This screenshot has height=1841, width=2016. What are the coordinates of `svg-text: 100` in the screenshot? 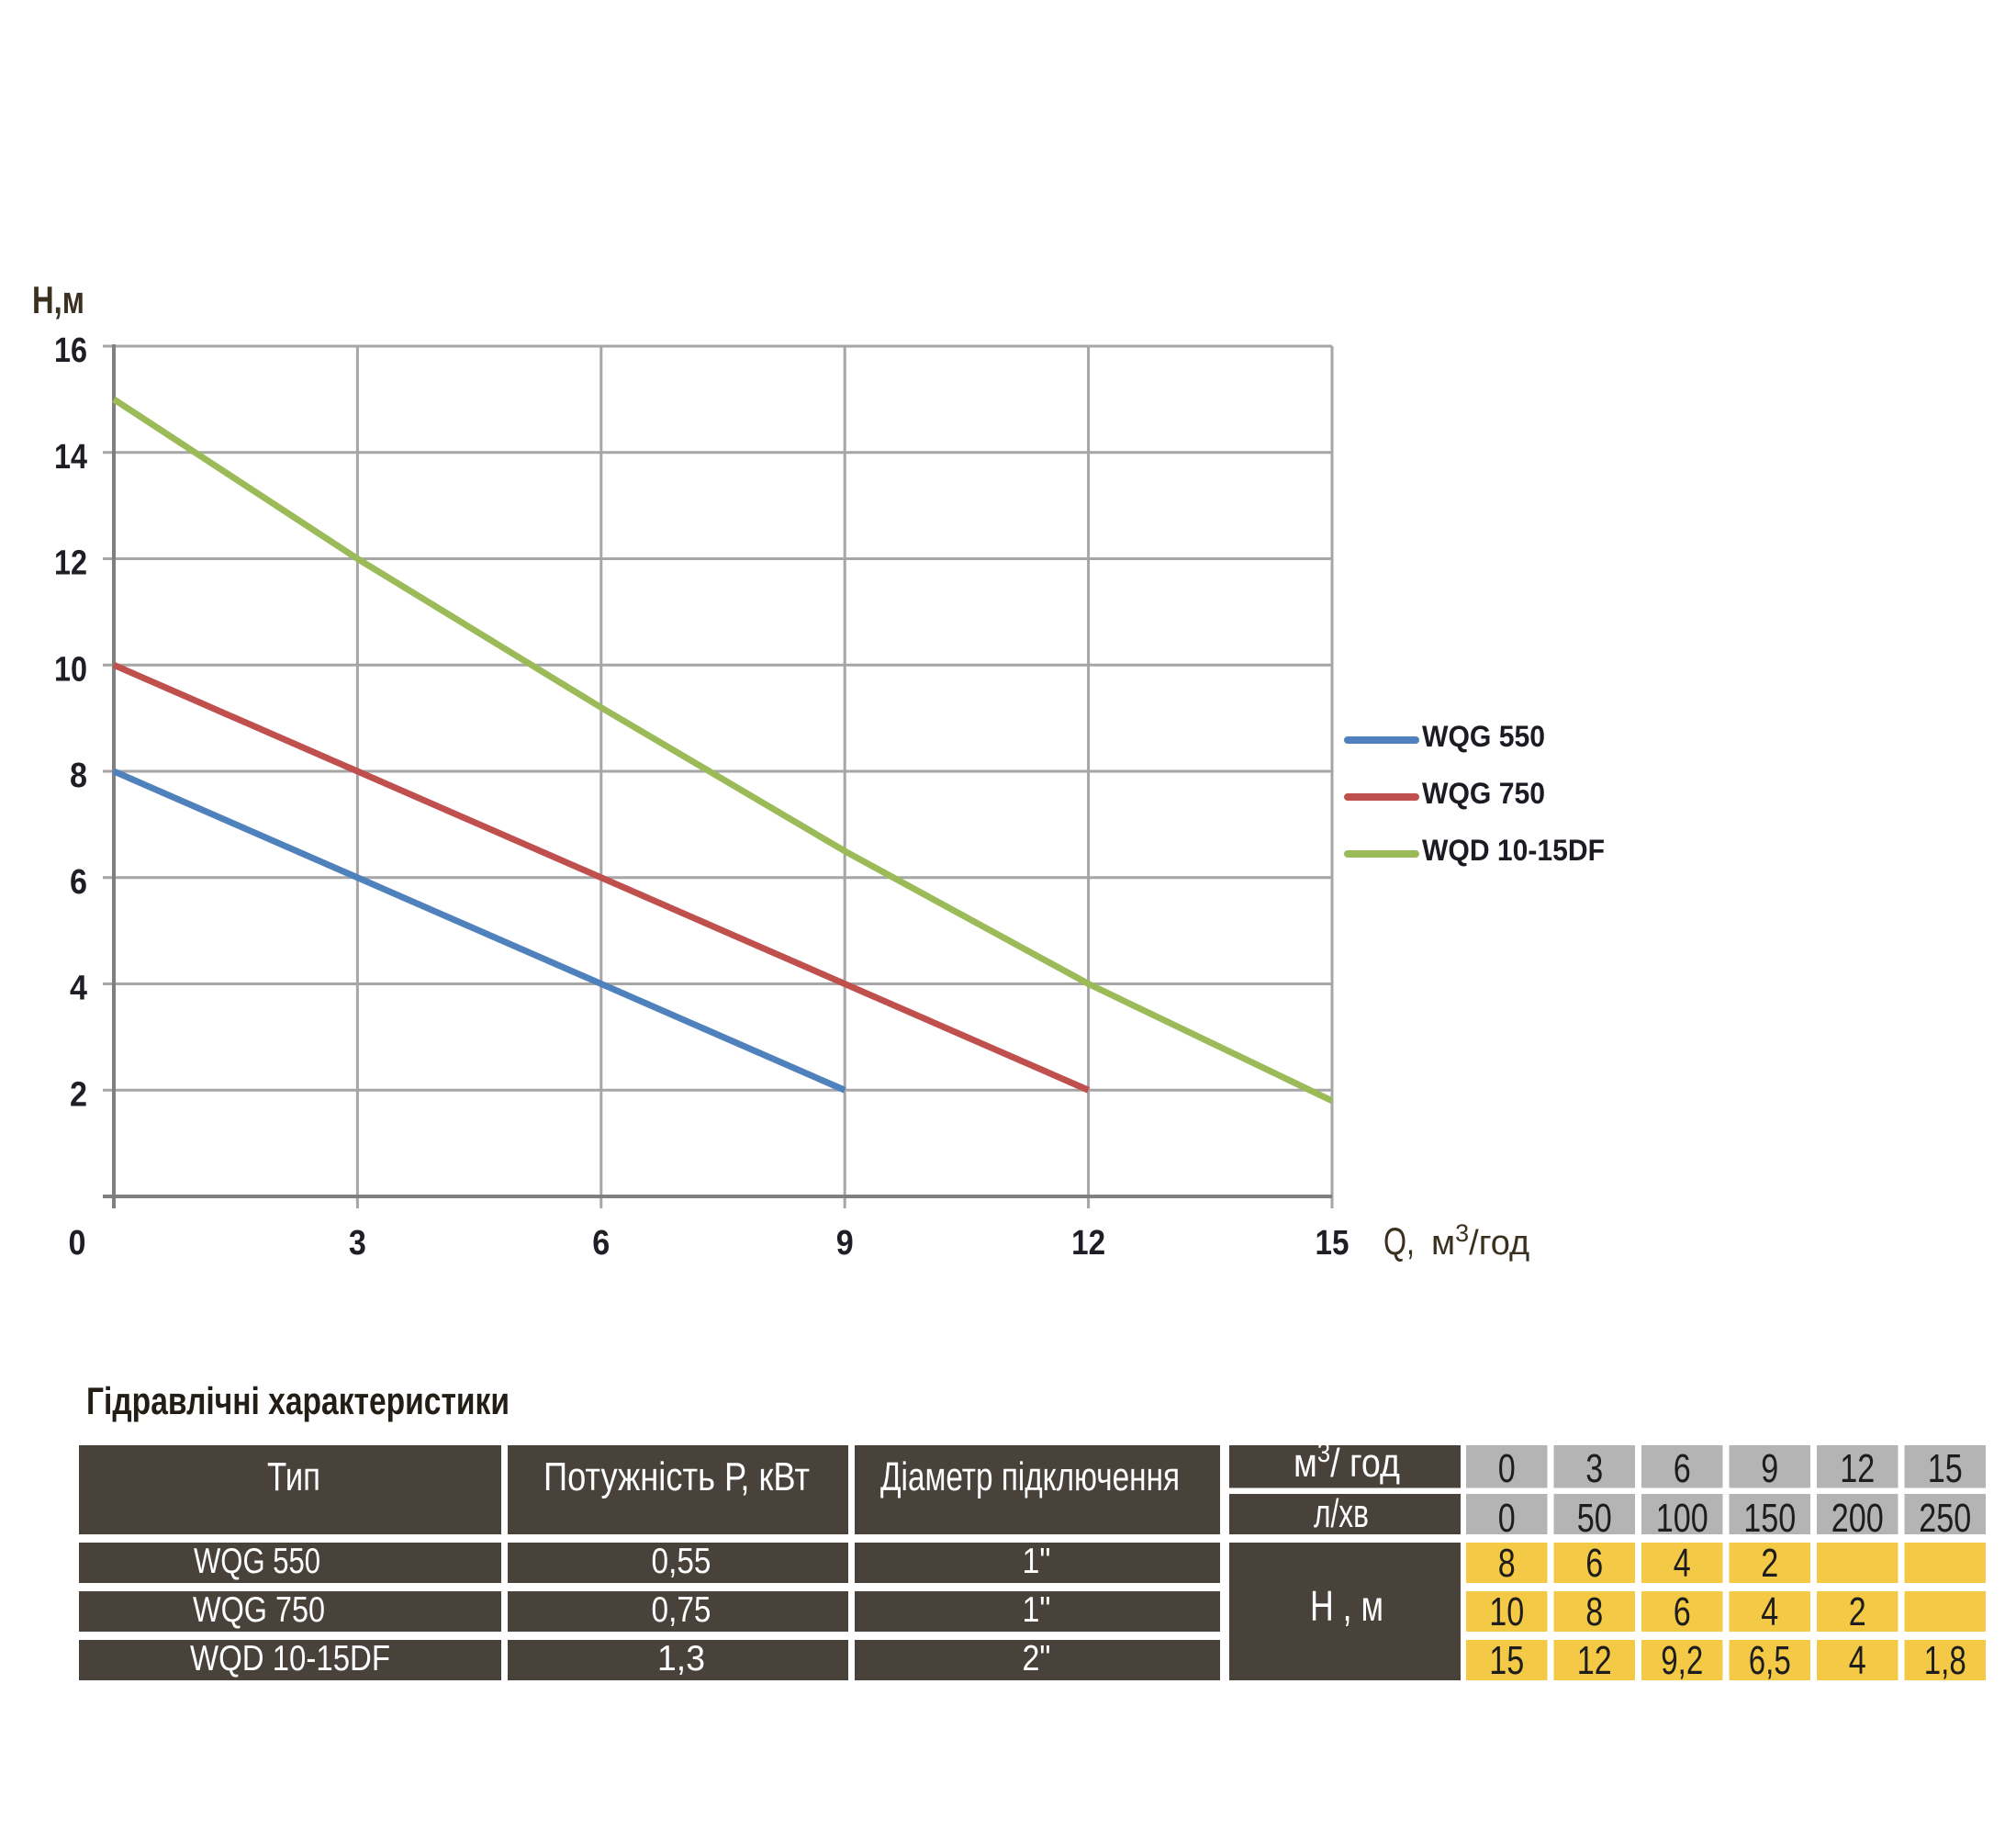 It's located at (1682, 1518).